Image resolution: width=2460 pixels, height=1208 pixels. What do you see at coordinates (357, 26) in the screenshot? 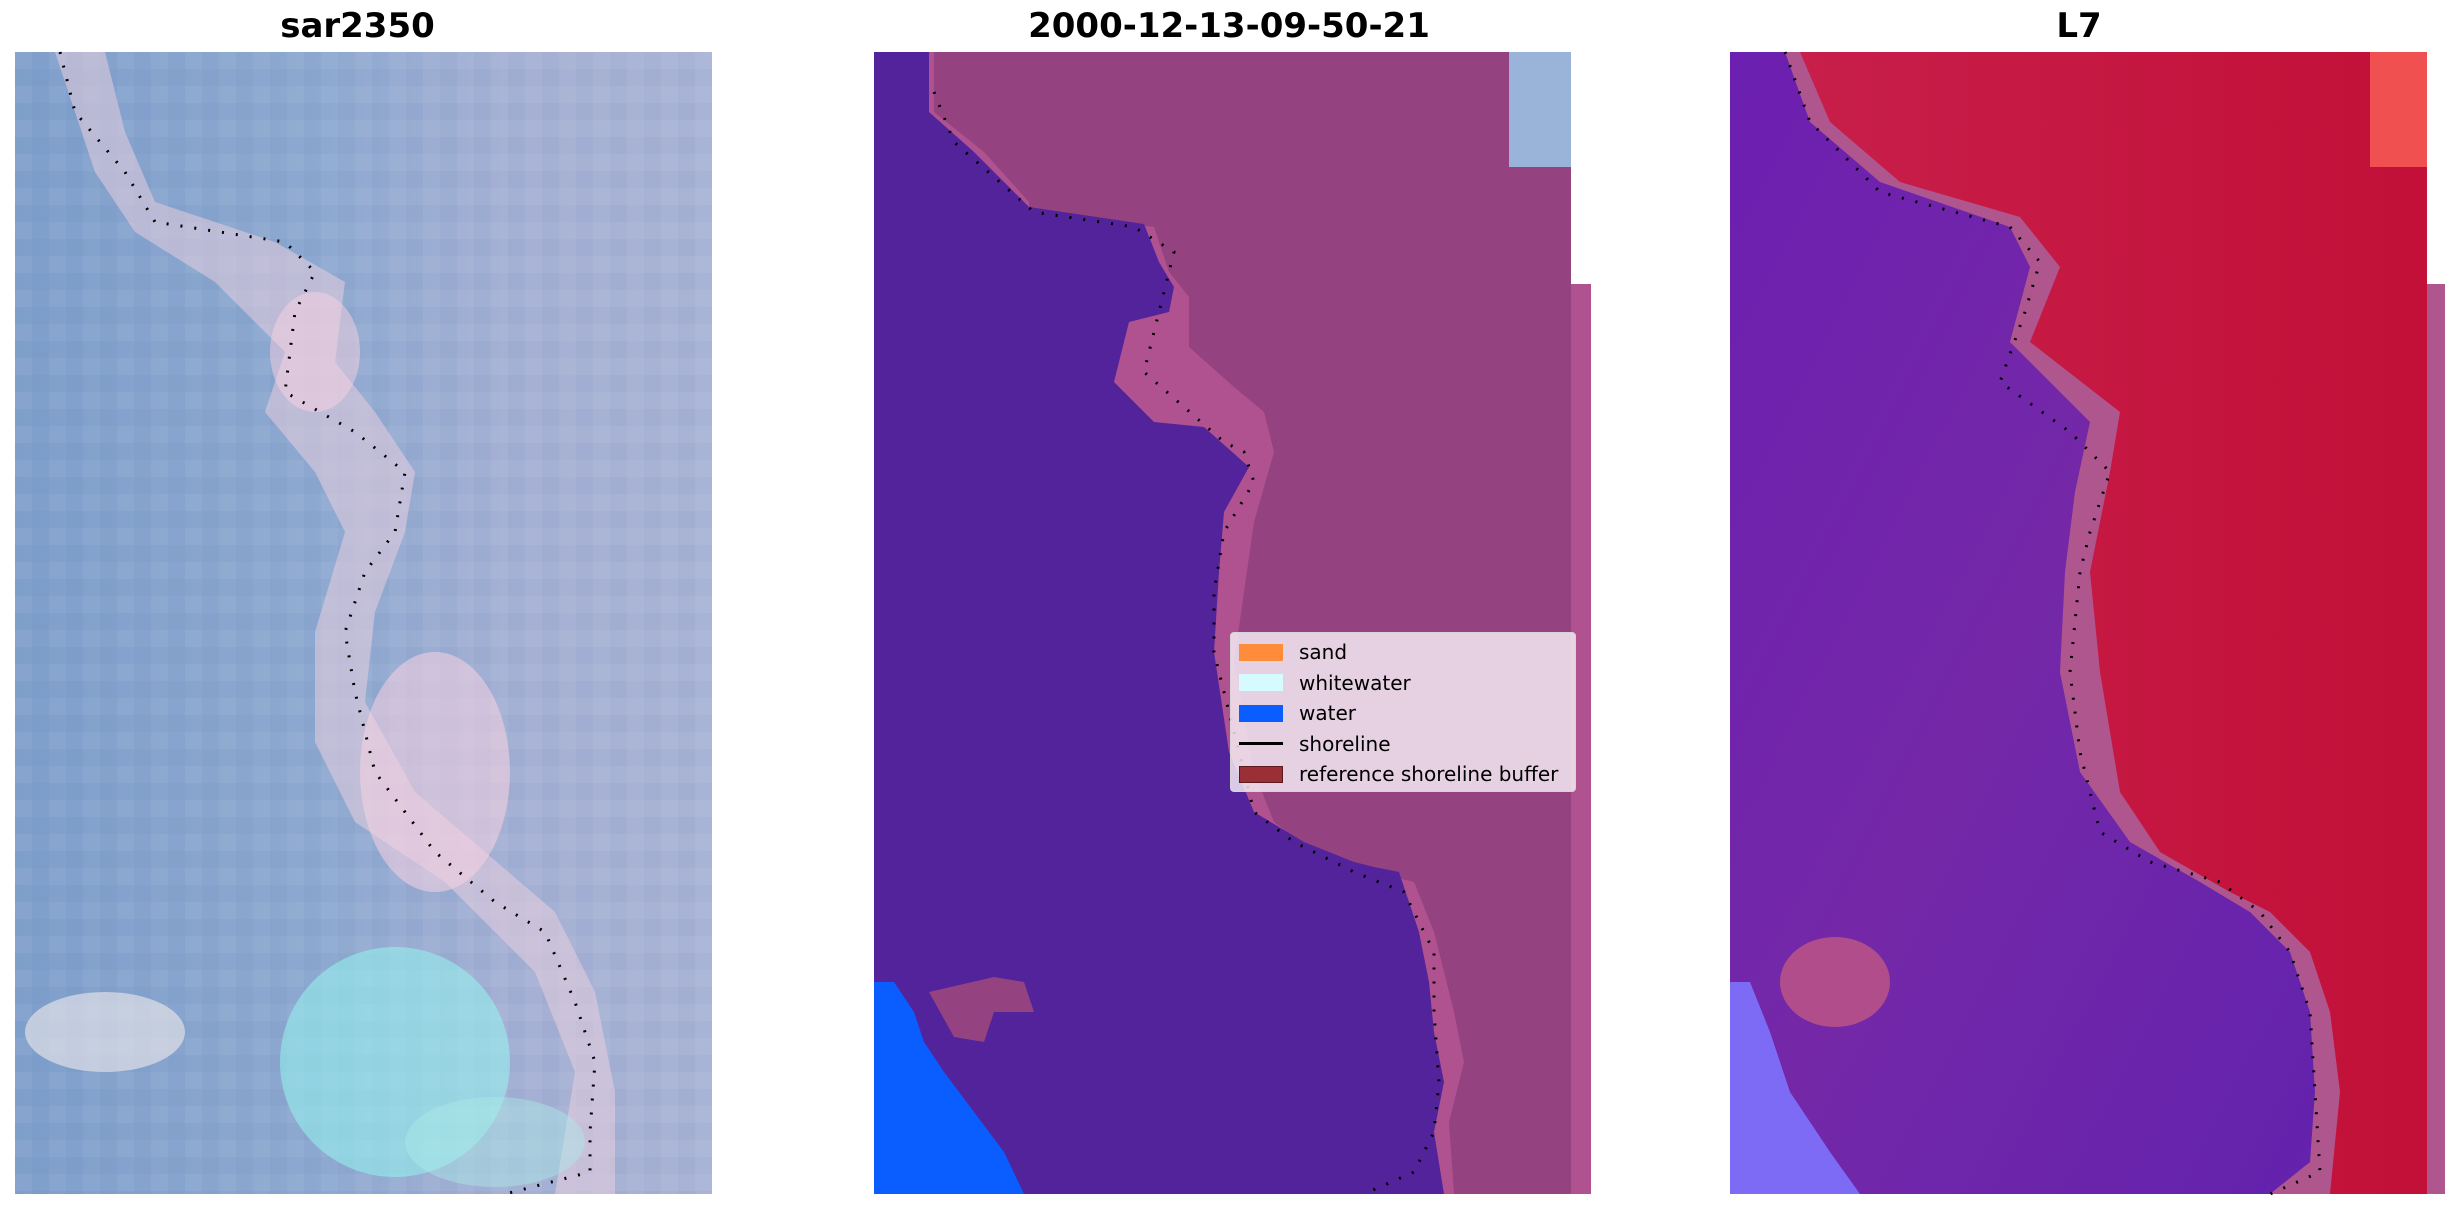
I see `panel-title-sar: sar2350` at bounding box center [357, 26].